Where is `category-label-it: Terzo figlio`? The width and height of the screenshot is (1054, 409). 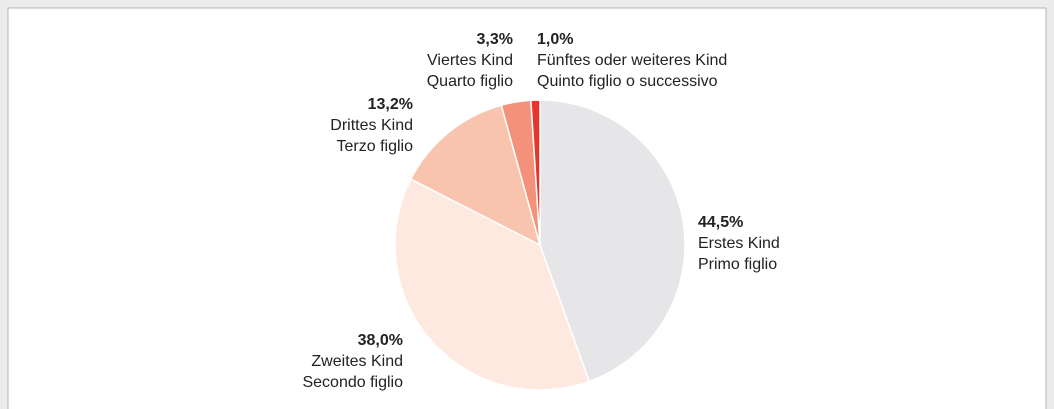
category-label-it: Terzo figlio is located at coordinates (375, 146).